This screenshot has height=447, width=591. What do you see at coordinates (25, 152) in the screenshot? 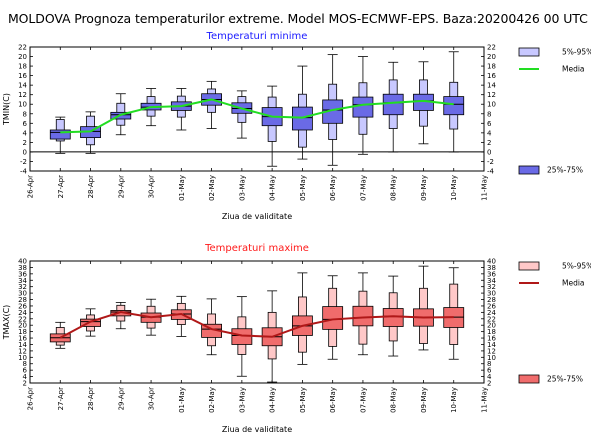
I see `tmin-ytick-label-left: 0` at bounding box center [25, 152].